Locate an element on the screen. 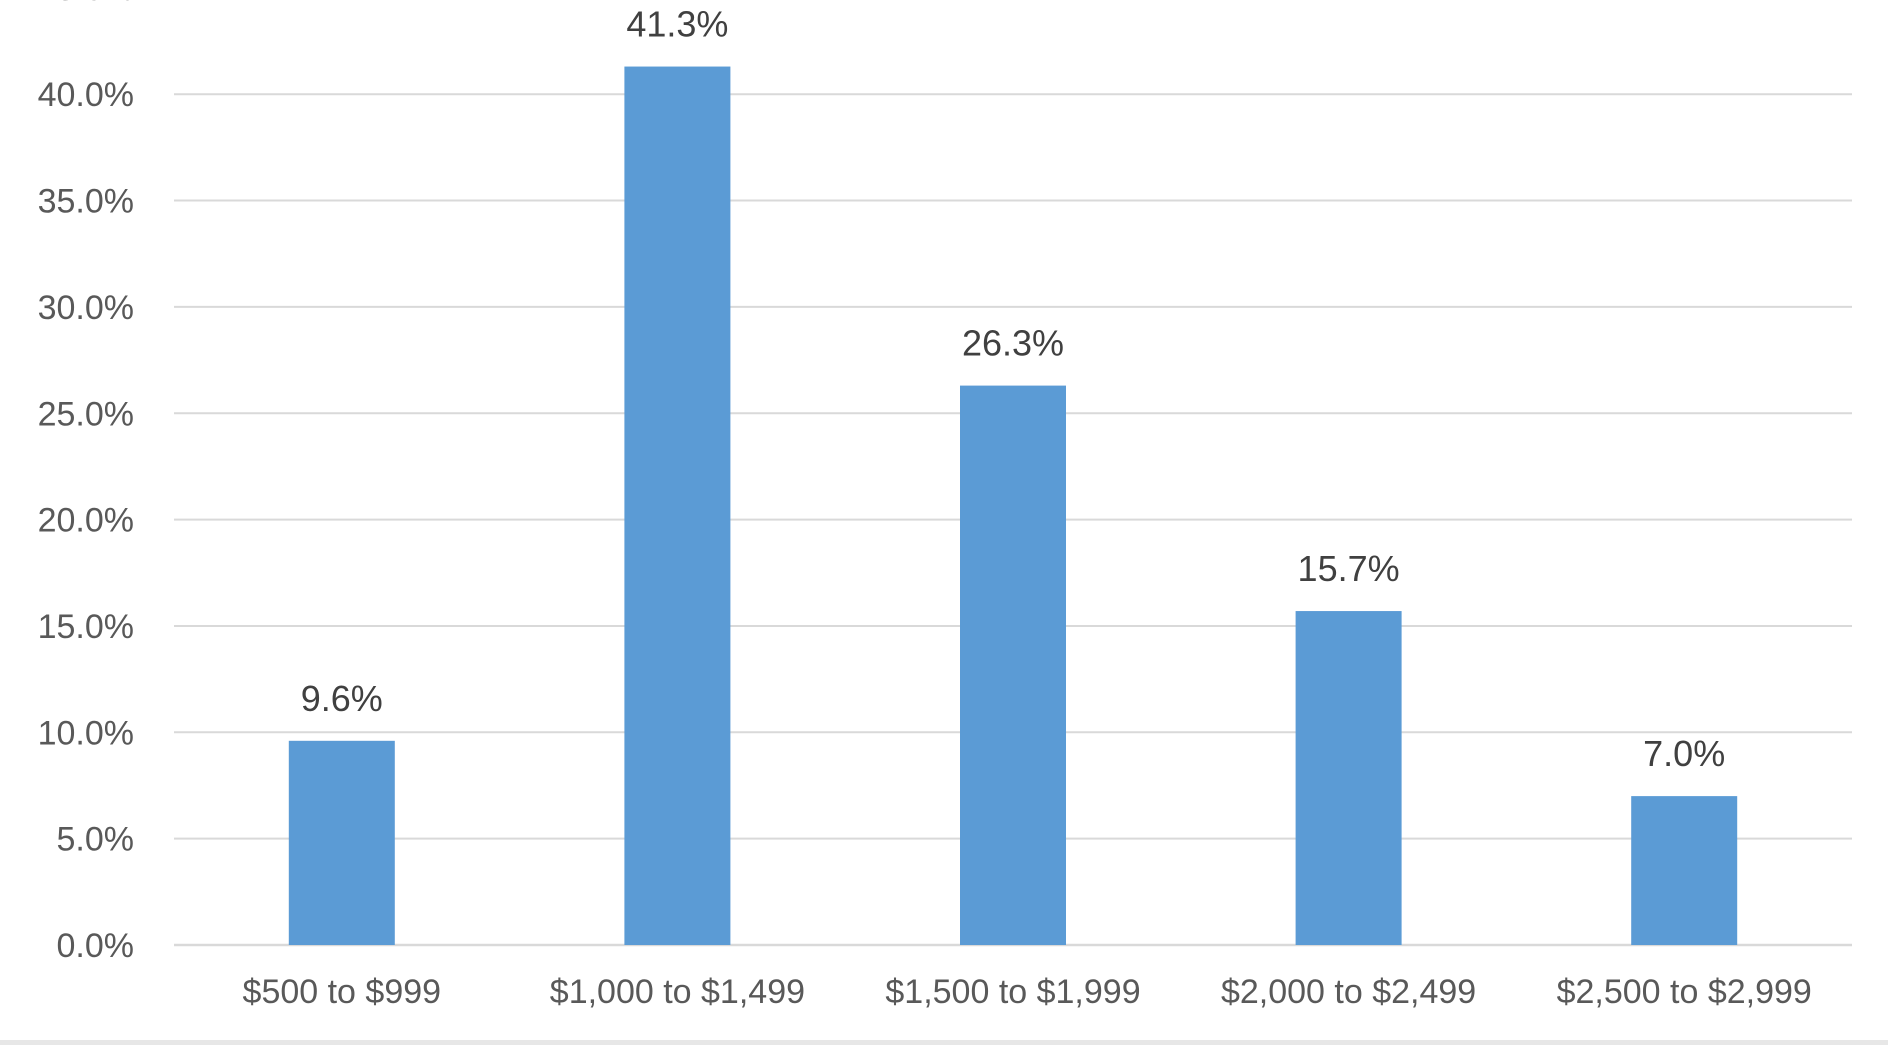 The height and width of the screenshot is (1050, 1888). x-tick-label: $1,500 to $1,999 is located at coordinates (1012, 992).